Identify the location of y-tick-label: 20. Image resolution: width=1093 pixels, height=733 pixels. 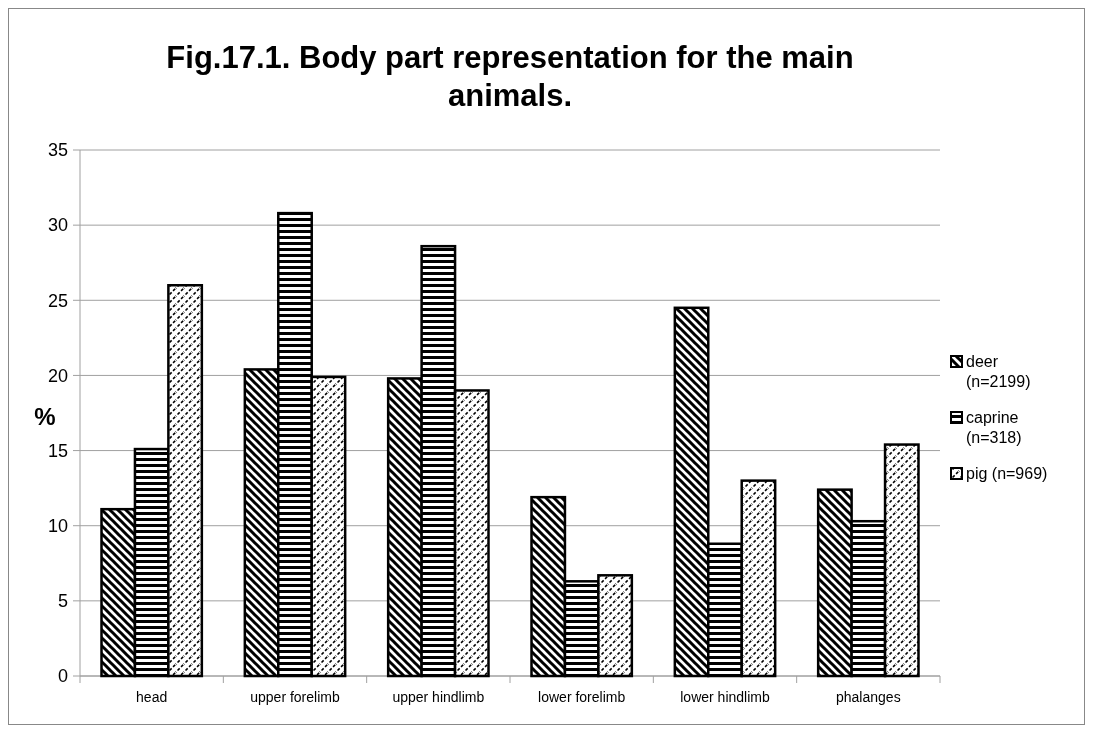
(57, 375).